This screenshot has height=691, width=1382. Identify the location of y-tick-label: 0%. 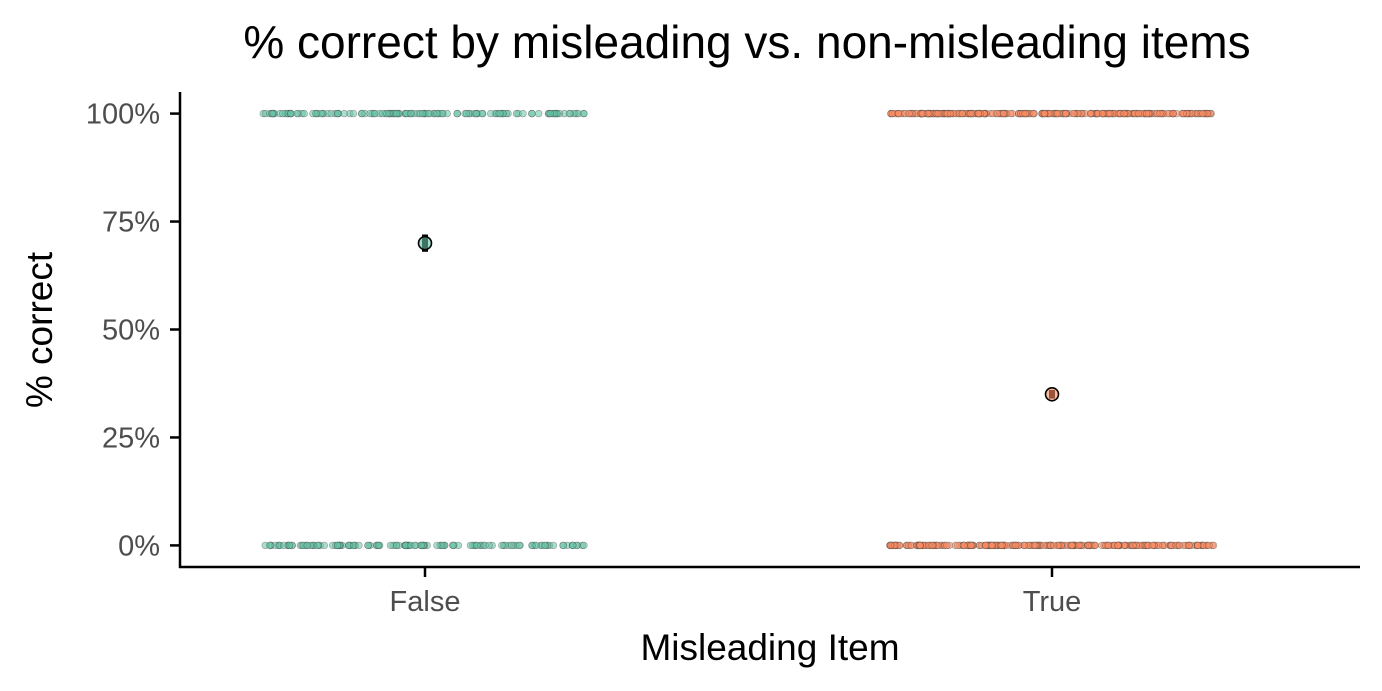
(139, 546).